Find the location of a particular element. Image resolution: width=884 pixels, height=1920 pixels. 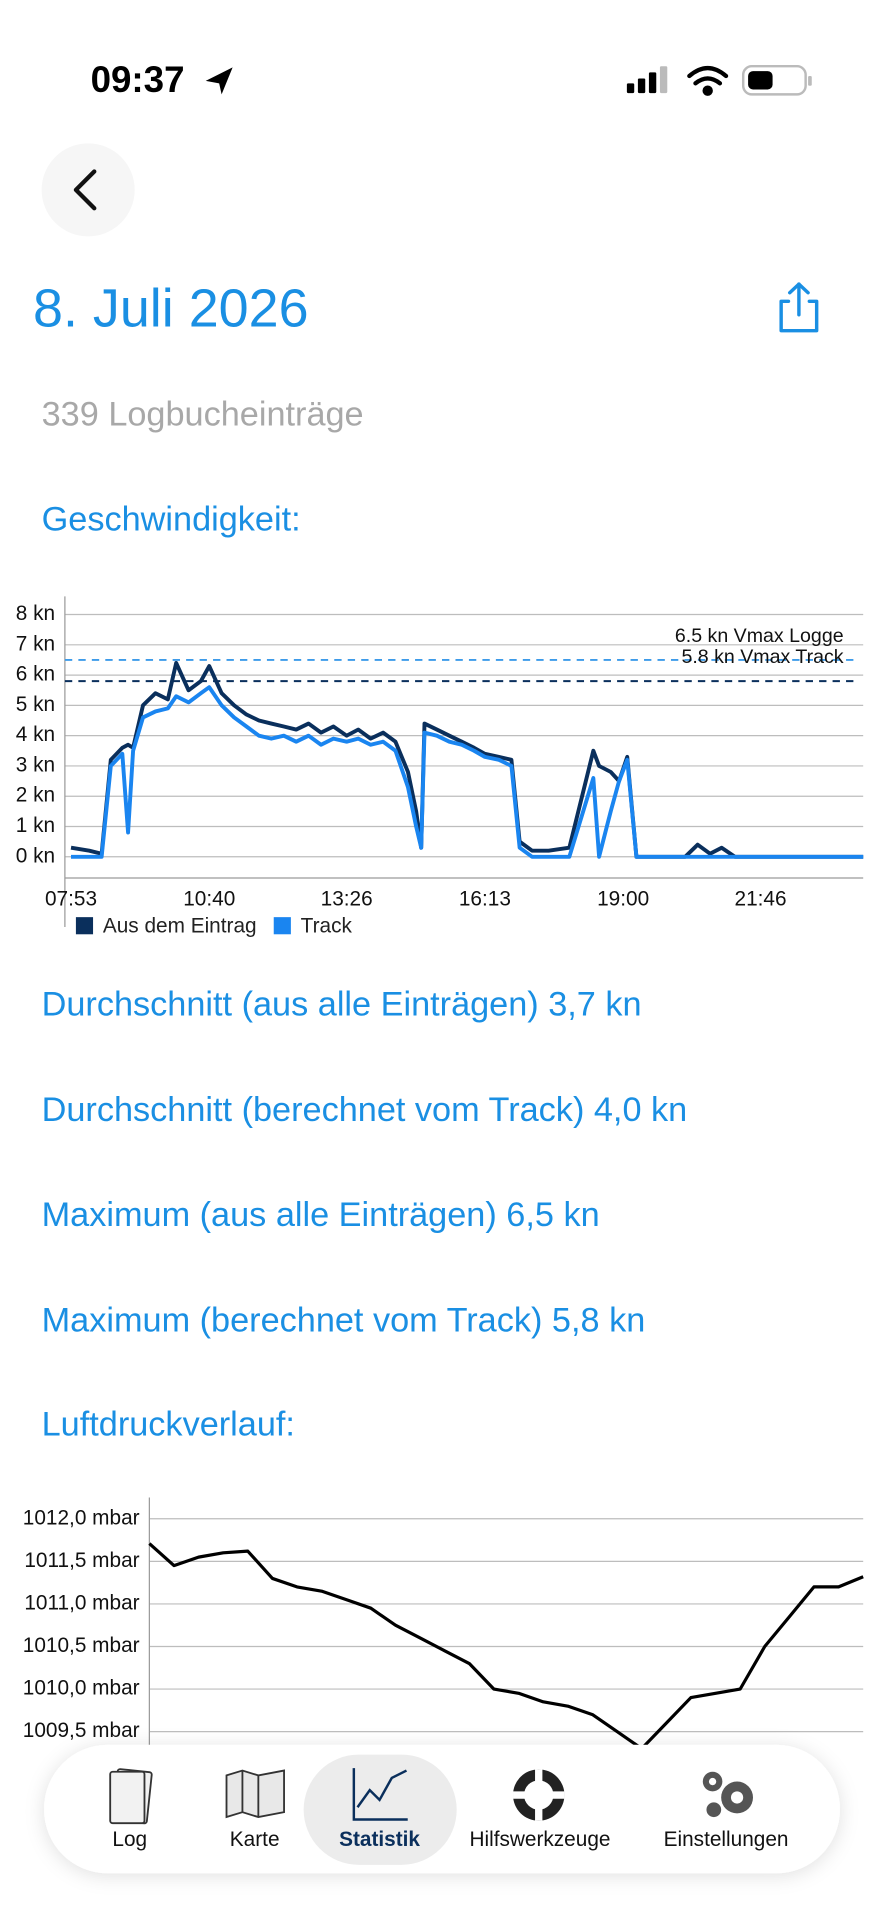

y-tick-label: 7 kn is located at coordinates (35, 643).